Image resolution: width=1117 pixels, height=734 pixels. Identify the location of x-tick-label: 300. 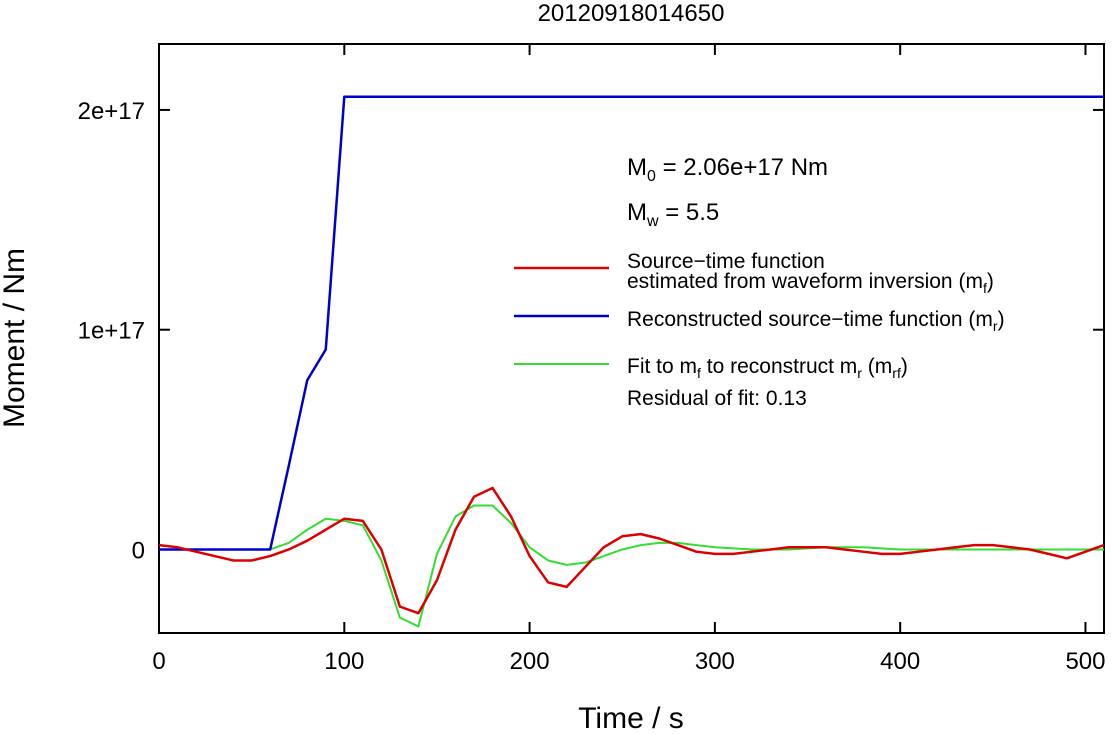
(715, 661).